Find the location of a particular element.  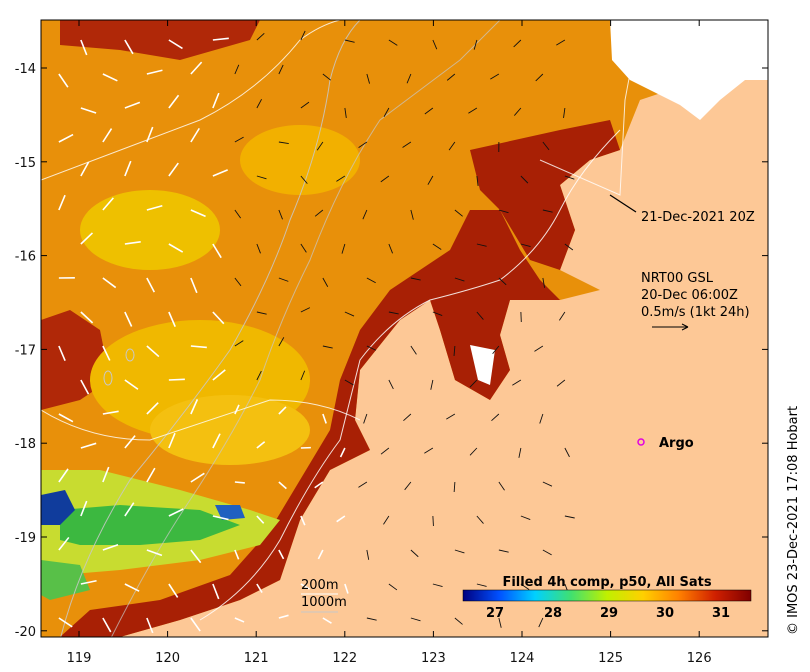

credit-text: © IMOS 23-Dec-2021 17:08 Hobart is located at coordinates (793, 520).